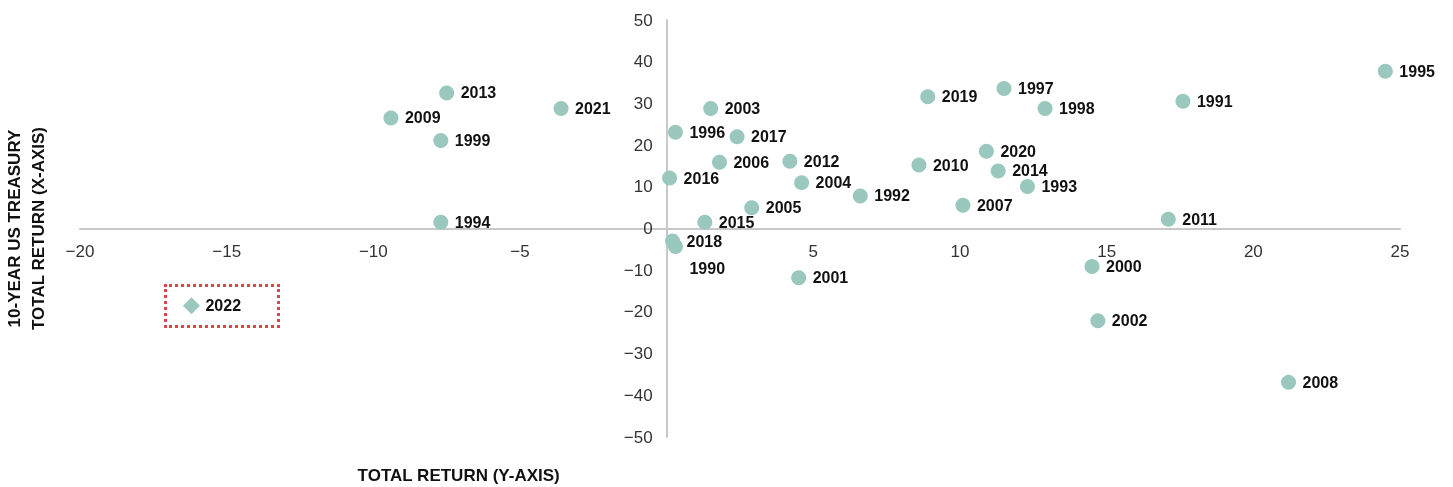 The height and width of the screenshot is (487, 1453). Describe the element at coordinates (736, 222) in the screenshot. I see `annotation: 2015` at that location.